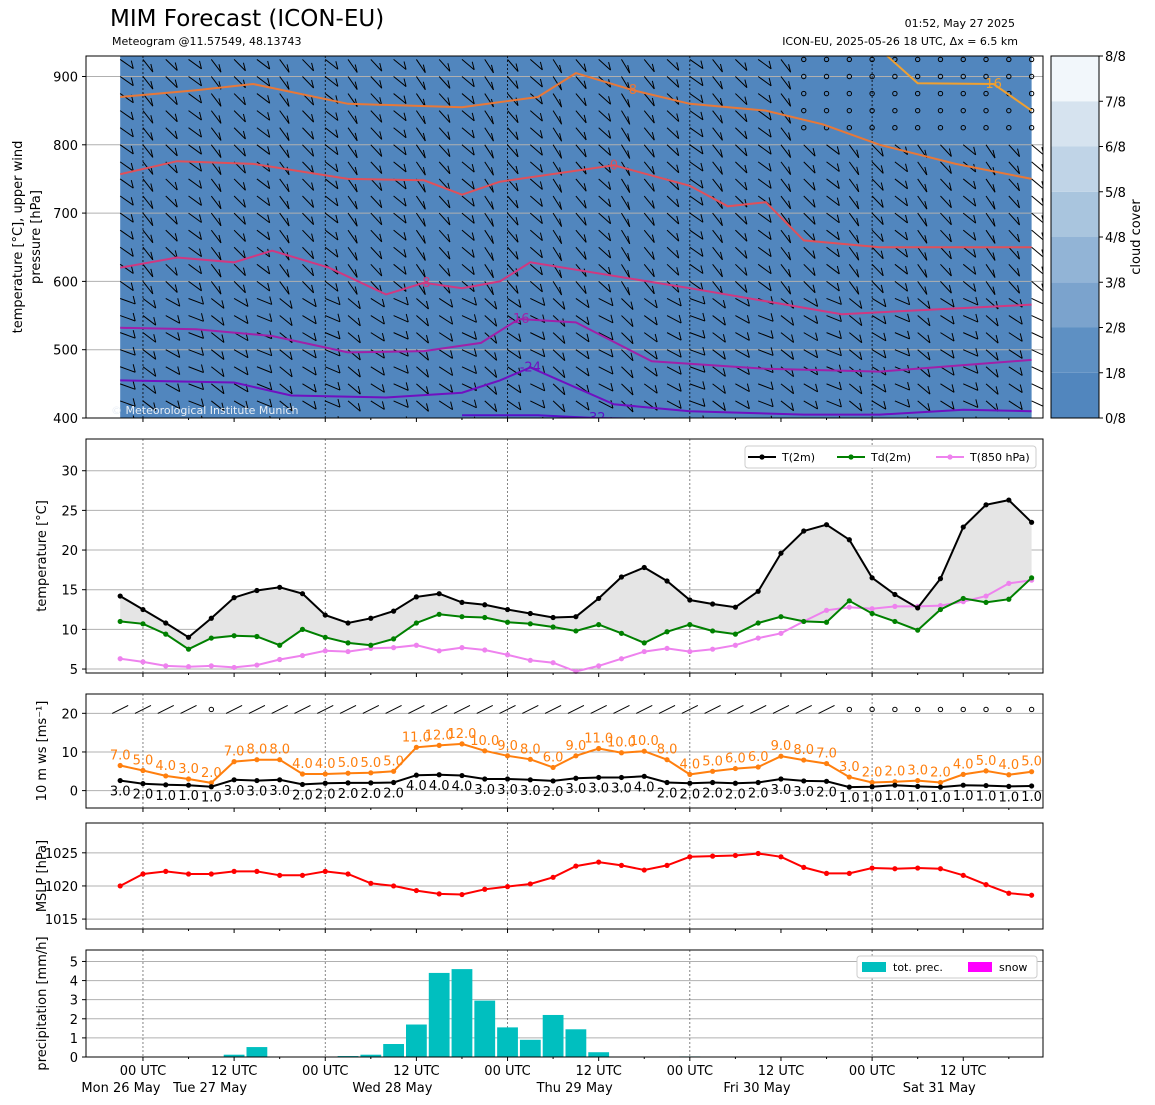 The image size is (1155, 1105). Describe the element at coordinates (574, 1088) in the screenshot. I see `day-label: Thu 29 May` at that location.